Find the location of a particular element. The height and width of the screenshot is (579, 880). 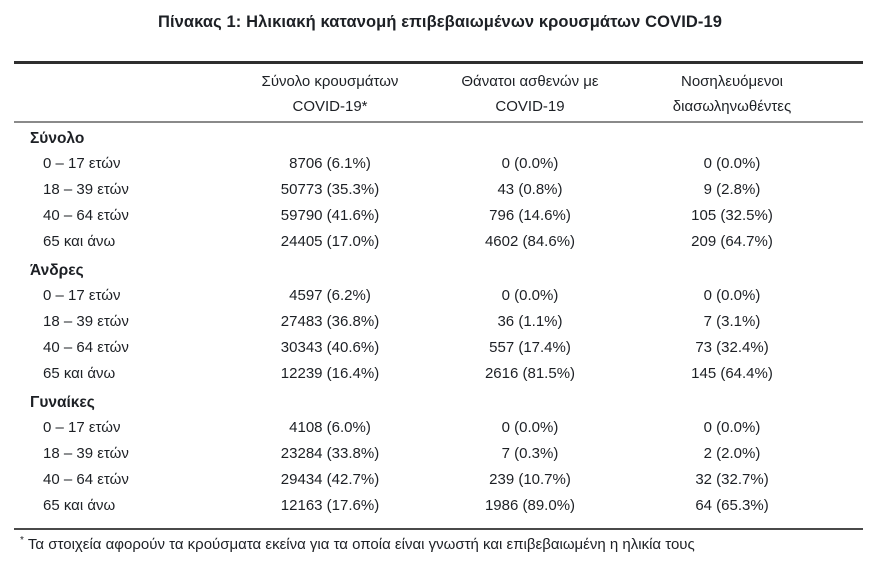

cases-value: 12163 (17.6%) is located at coordinates (330, 505).